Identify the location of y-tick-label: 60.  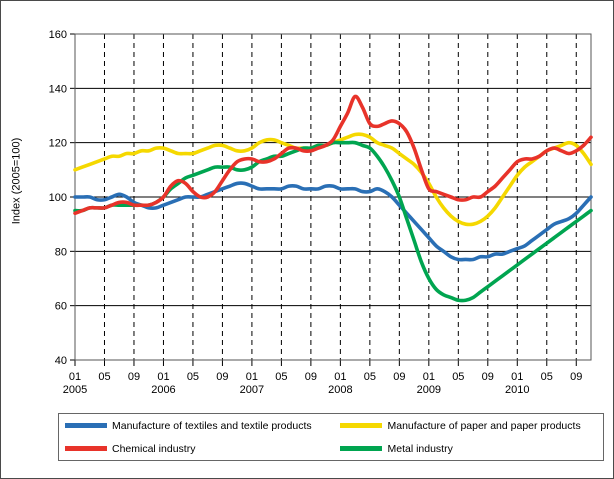
(61, 307).